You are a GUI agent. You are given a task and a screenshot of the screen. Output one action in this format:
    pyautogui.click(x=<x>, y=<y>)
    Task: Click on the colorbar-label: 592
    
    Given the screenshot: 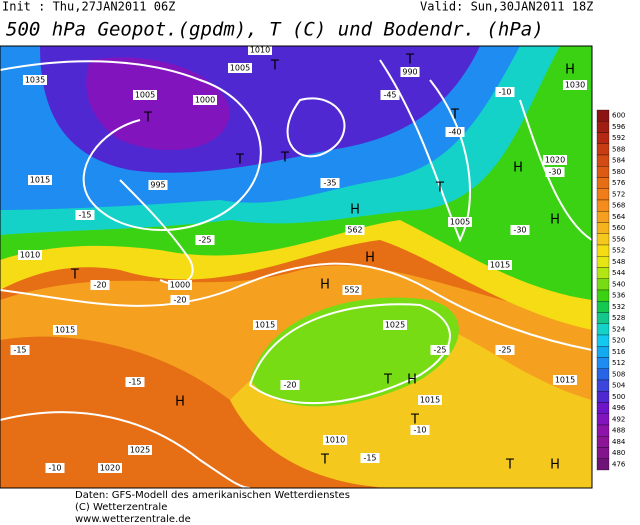 What is the action you would take?
    pyautogui.click(x=618, y=138)
    